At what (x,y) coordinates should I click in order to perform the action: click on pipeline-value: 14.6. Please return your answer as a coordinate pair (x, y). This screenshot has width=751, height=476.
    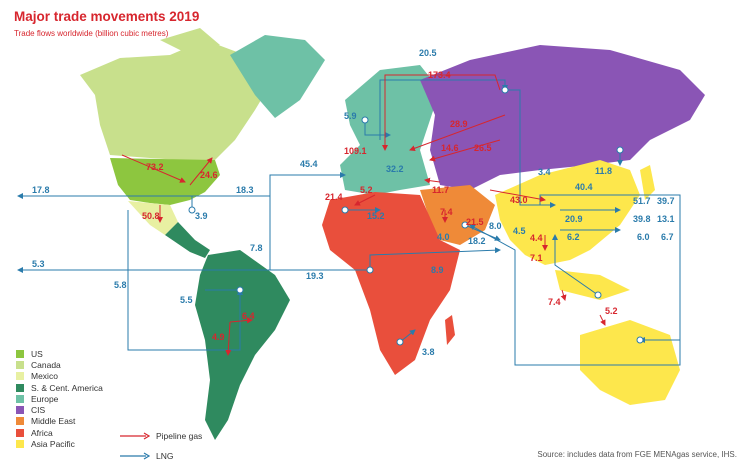
    Looking at the image, I should click on (450, 148).